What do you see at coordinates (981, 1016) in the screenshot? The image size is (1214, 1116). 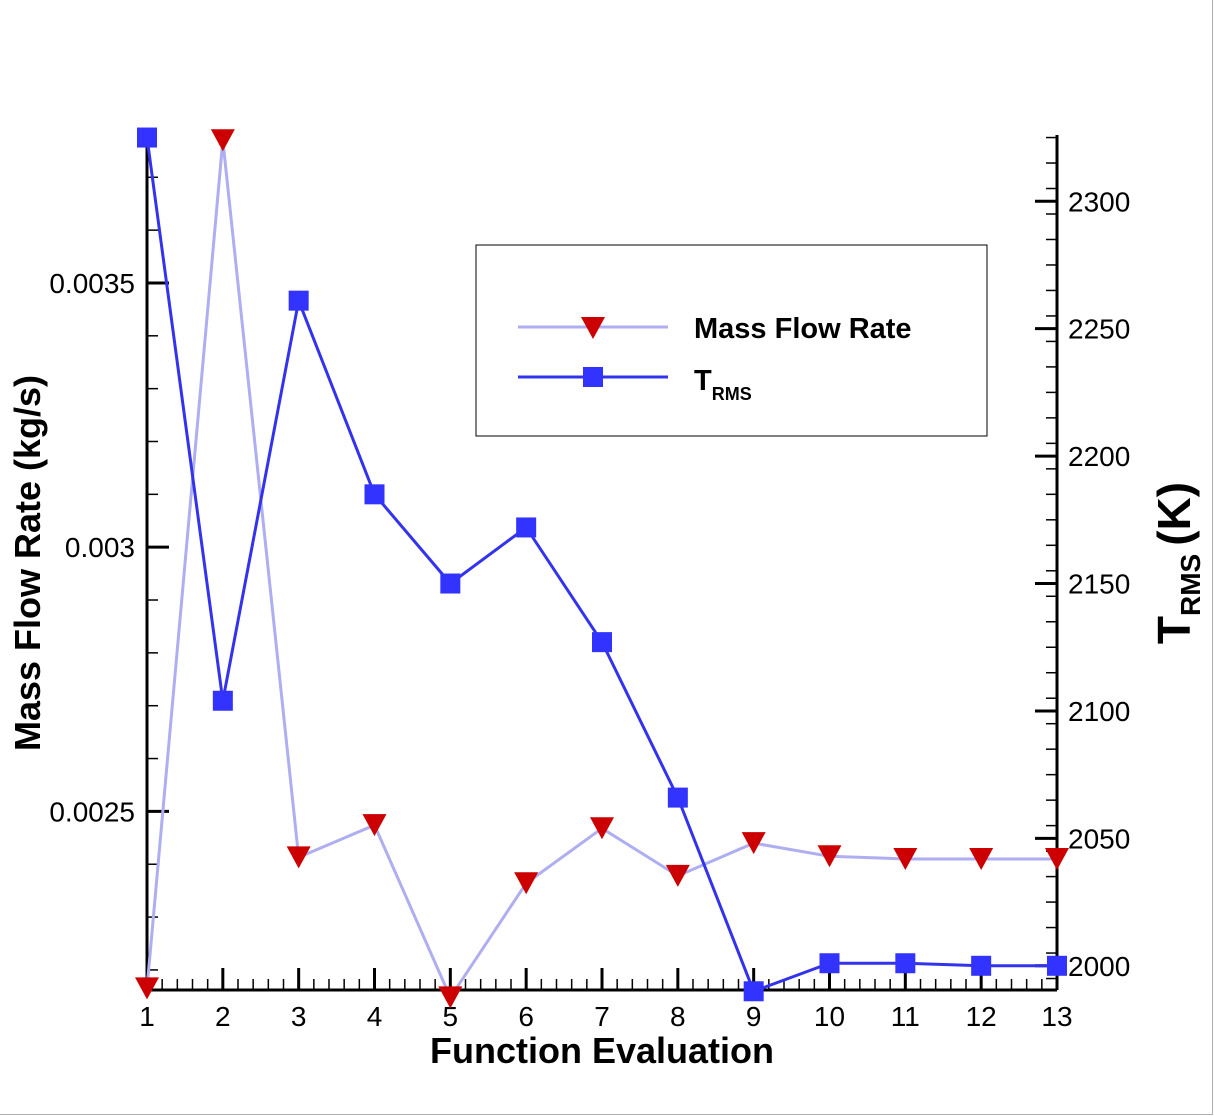 I see `x-tick-label: 12` at bounding box center [981, 1016].